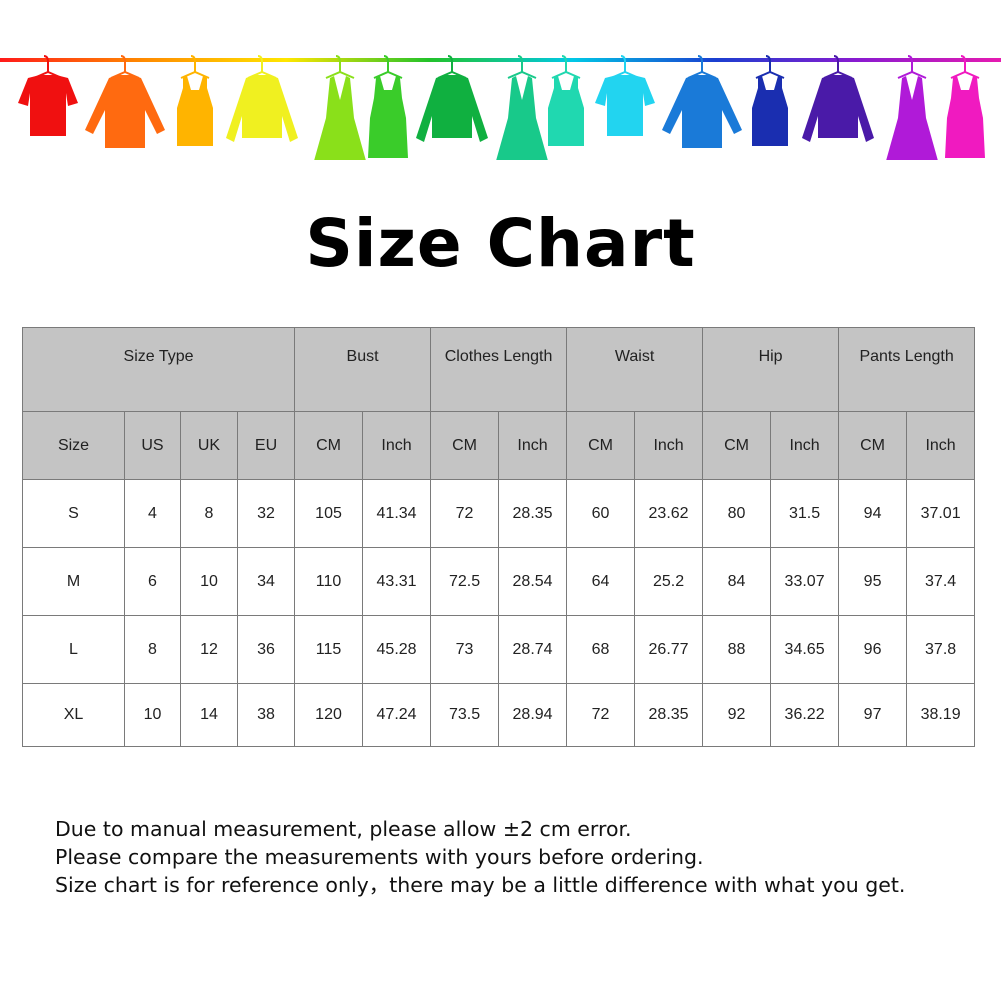 This screenshot has height=1001, width=1001. What do you see at coordinates (266, 649) in the screenshot?
I see `table-cell: 36` at bounding box center [266, 649].